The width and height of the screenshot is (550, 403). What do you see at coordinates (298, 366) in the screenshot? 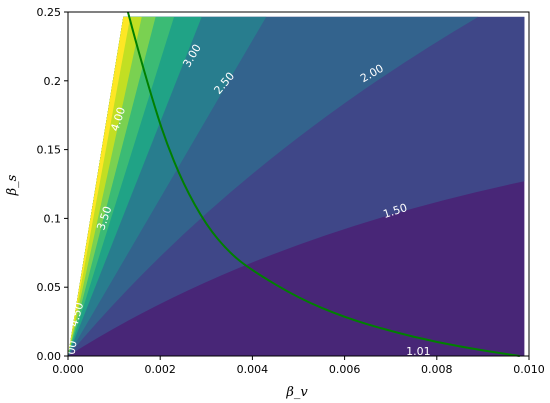
I see `x-axis: 0.000 0.002 0.004 0.006 0.008 0.010` at bounding box center [298, 366].